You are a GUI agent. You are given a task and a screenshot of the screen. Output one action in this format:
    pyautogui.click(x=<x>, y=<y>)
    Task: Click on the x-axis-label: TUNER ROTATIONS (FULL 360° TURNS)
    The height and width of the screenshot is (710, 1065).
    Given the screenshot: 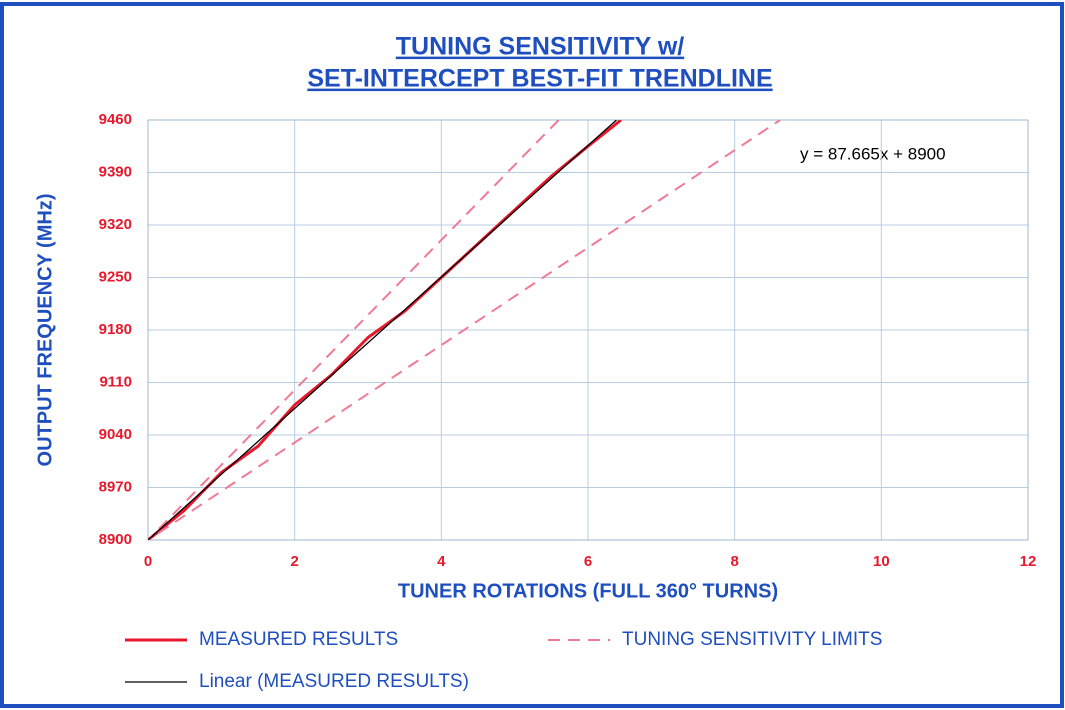 What is the action you would take?
    pyautogui.click(x=588, y=591)
    